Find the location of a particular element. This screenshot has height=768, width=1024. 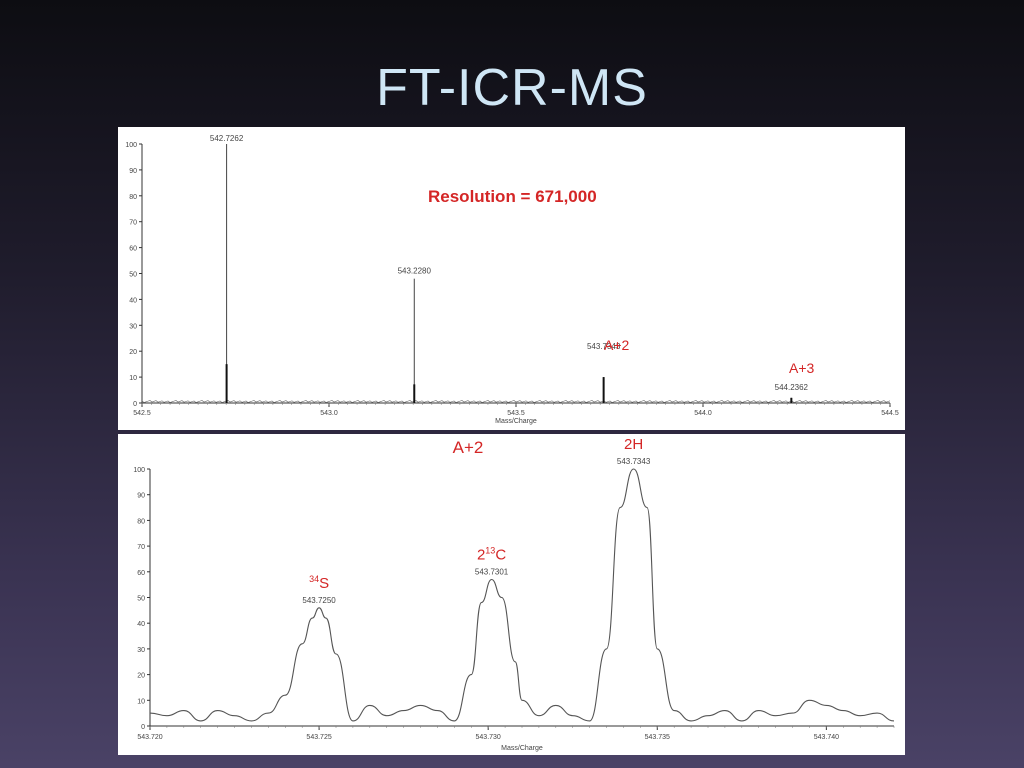

chart-title: A+2 is located at coordinates (468, 447).